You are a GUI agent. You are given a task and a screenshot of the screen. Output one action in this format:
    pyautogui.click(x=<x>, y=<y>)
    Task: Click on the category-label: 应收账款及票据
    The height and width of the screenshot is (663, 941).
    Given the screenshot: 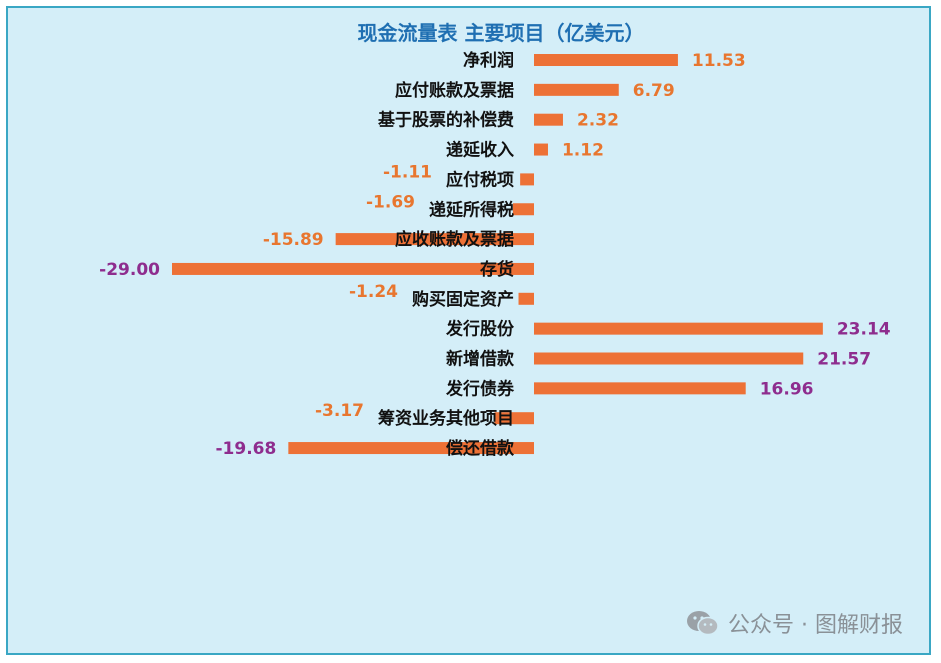 What is the action you would take?
    pyautogui.click(x=454, y=239)
    